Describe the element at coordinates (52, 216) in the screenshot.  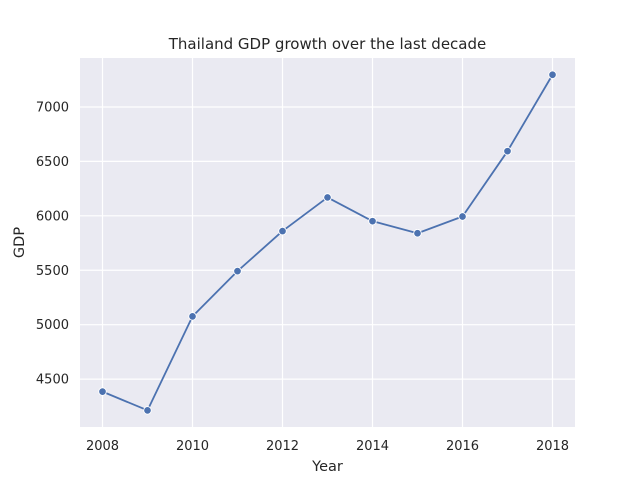
I see `y-tick-label: 6000` at that location.